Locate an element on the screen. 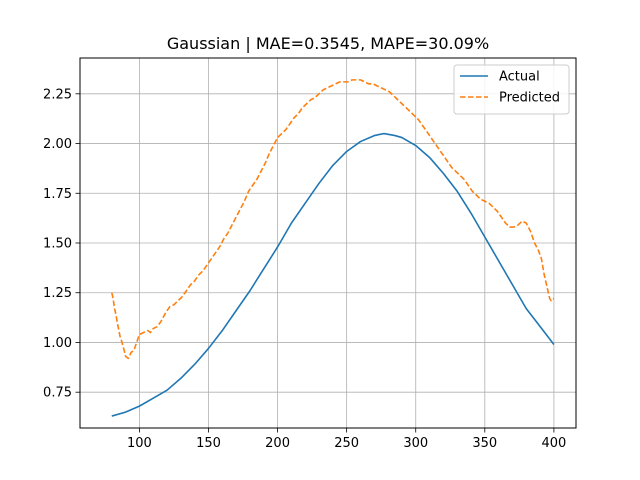  legend: Actual Predicted is located at coordinates (511, 89).